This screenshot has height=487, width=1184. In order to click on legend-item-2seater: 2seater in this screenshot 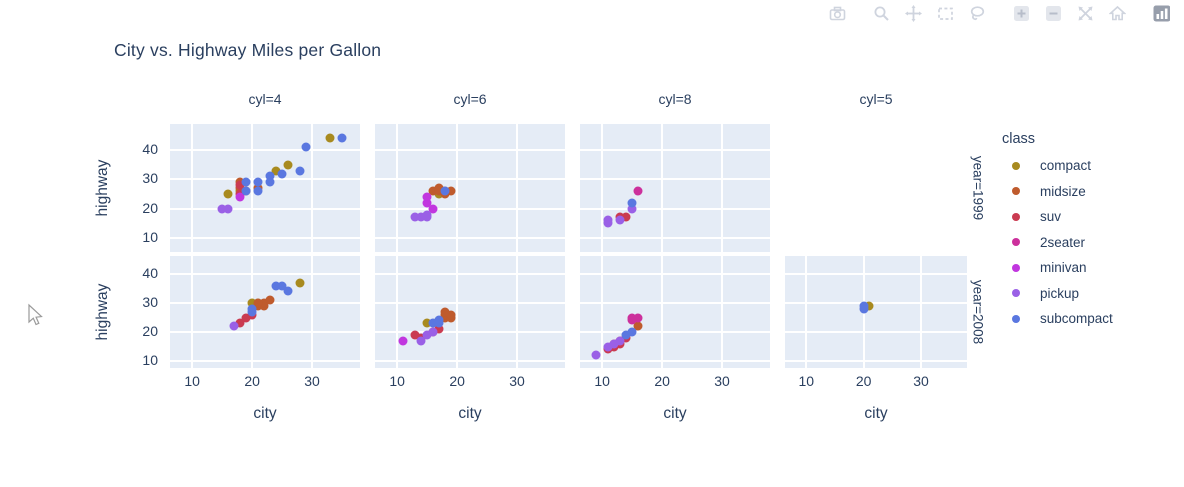, I will do `click(1057, 243)`.